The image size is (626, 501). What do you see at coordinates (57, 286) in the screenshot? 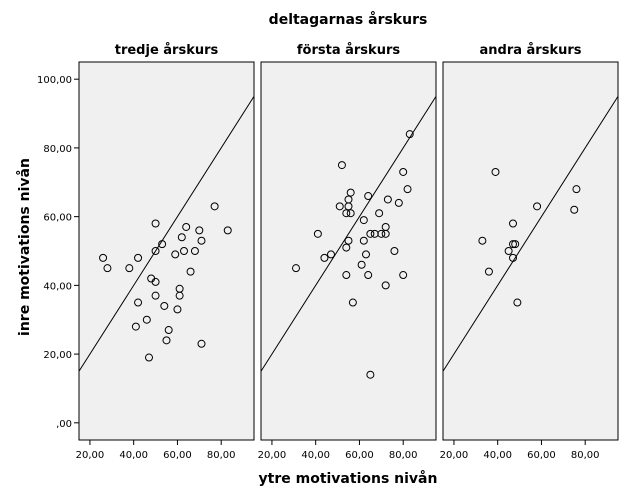
I see `y-tick-label: 40,00` at bounding box center [57, 286].